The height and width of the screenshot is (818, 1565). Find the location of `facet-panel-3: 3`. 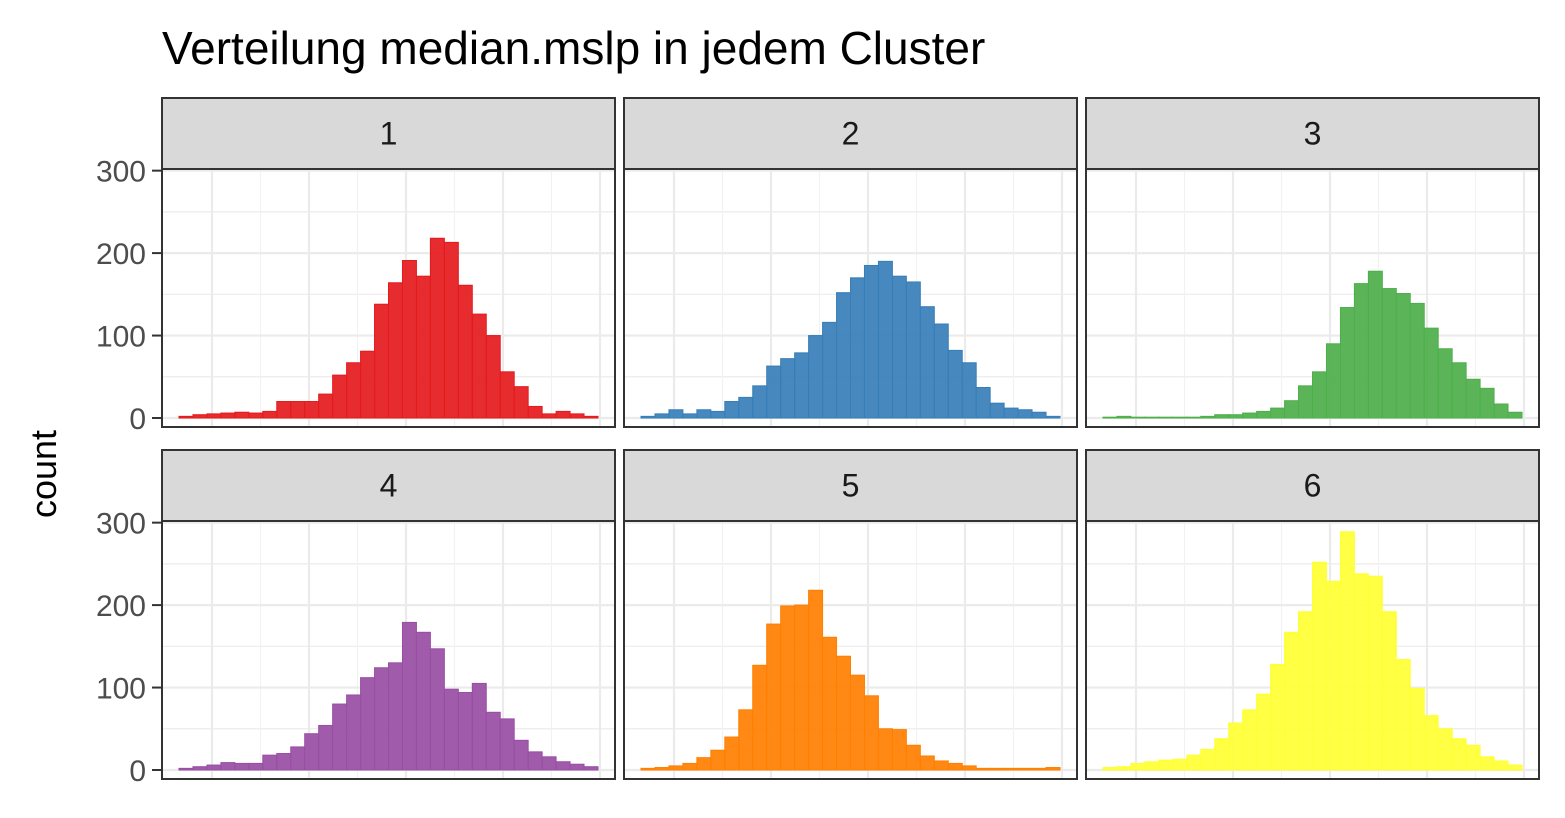

facet-panel-3: 3 is located at coordinates (1312, 262).